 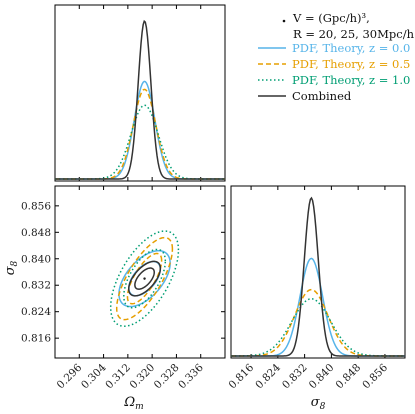 I want to click on legend-entry-z05: PDF, Theory, z = 0.5, so click(x=351, y=64).